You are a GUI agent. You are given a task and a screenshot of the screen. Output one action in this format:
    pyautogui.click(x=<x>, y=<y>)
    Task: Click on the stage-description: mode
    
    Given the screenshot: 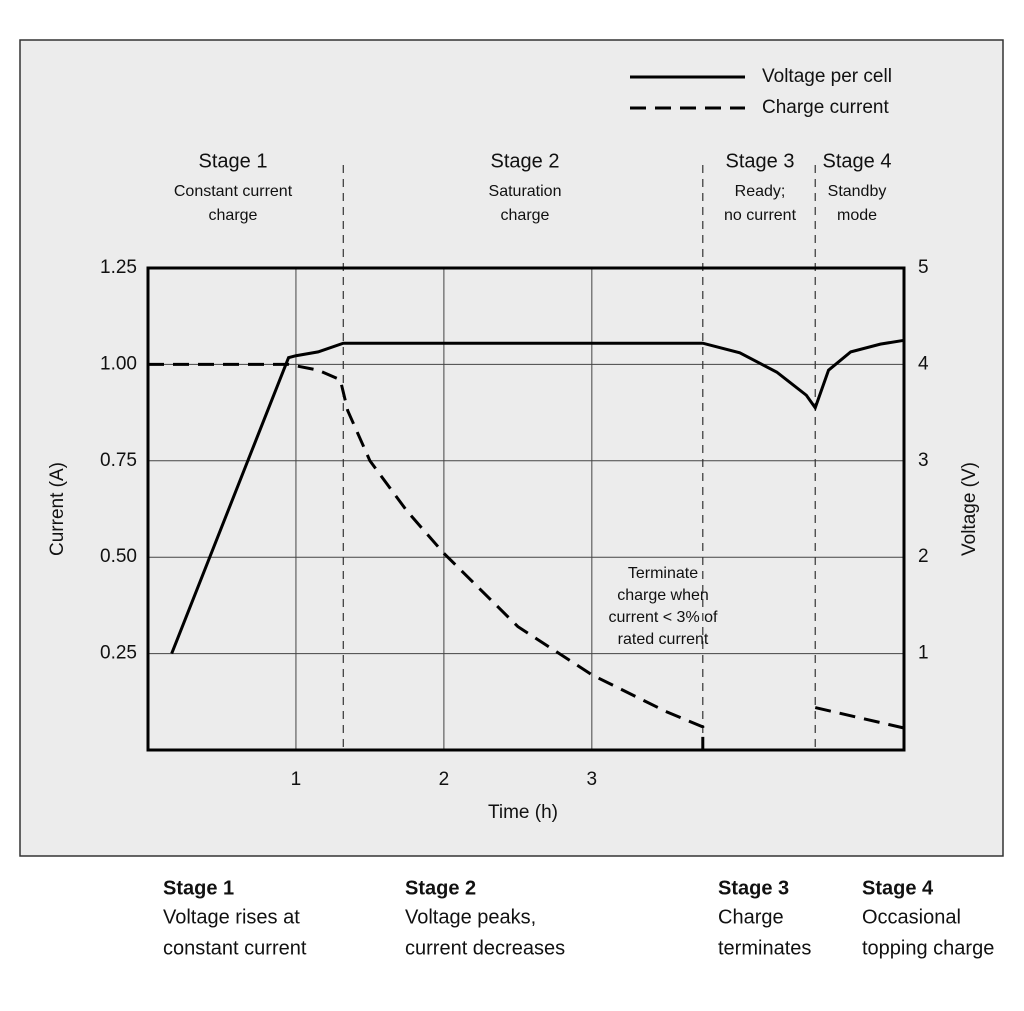 What is the action you would take?
    pyautogui.click(x=857, y=215)
    